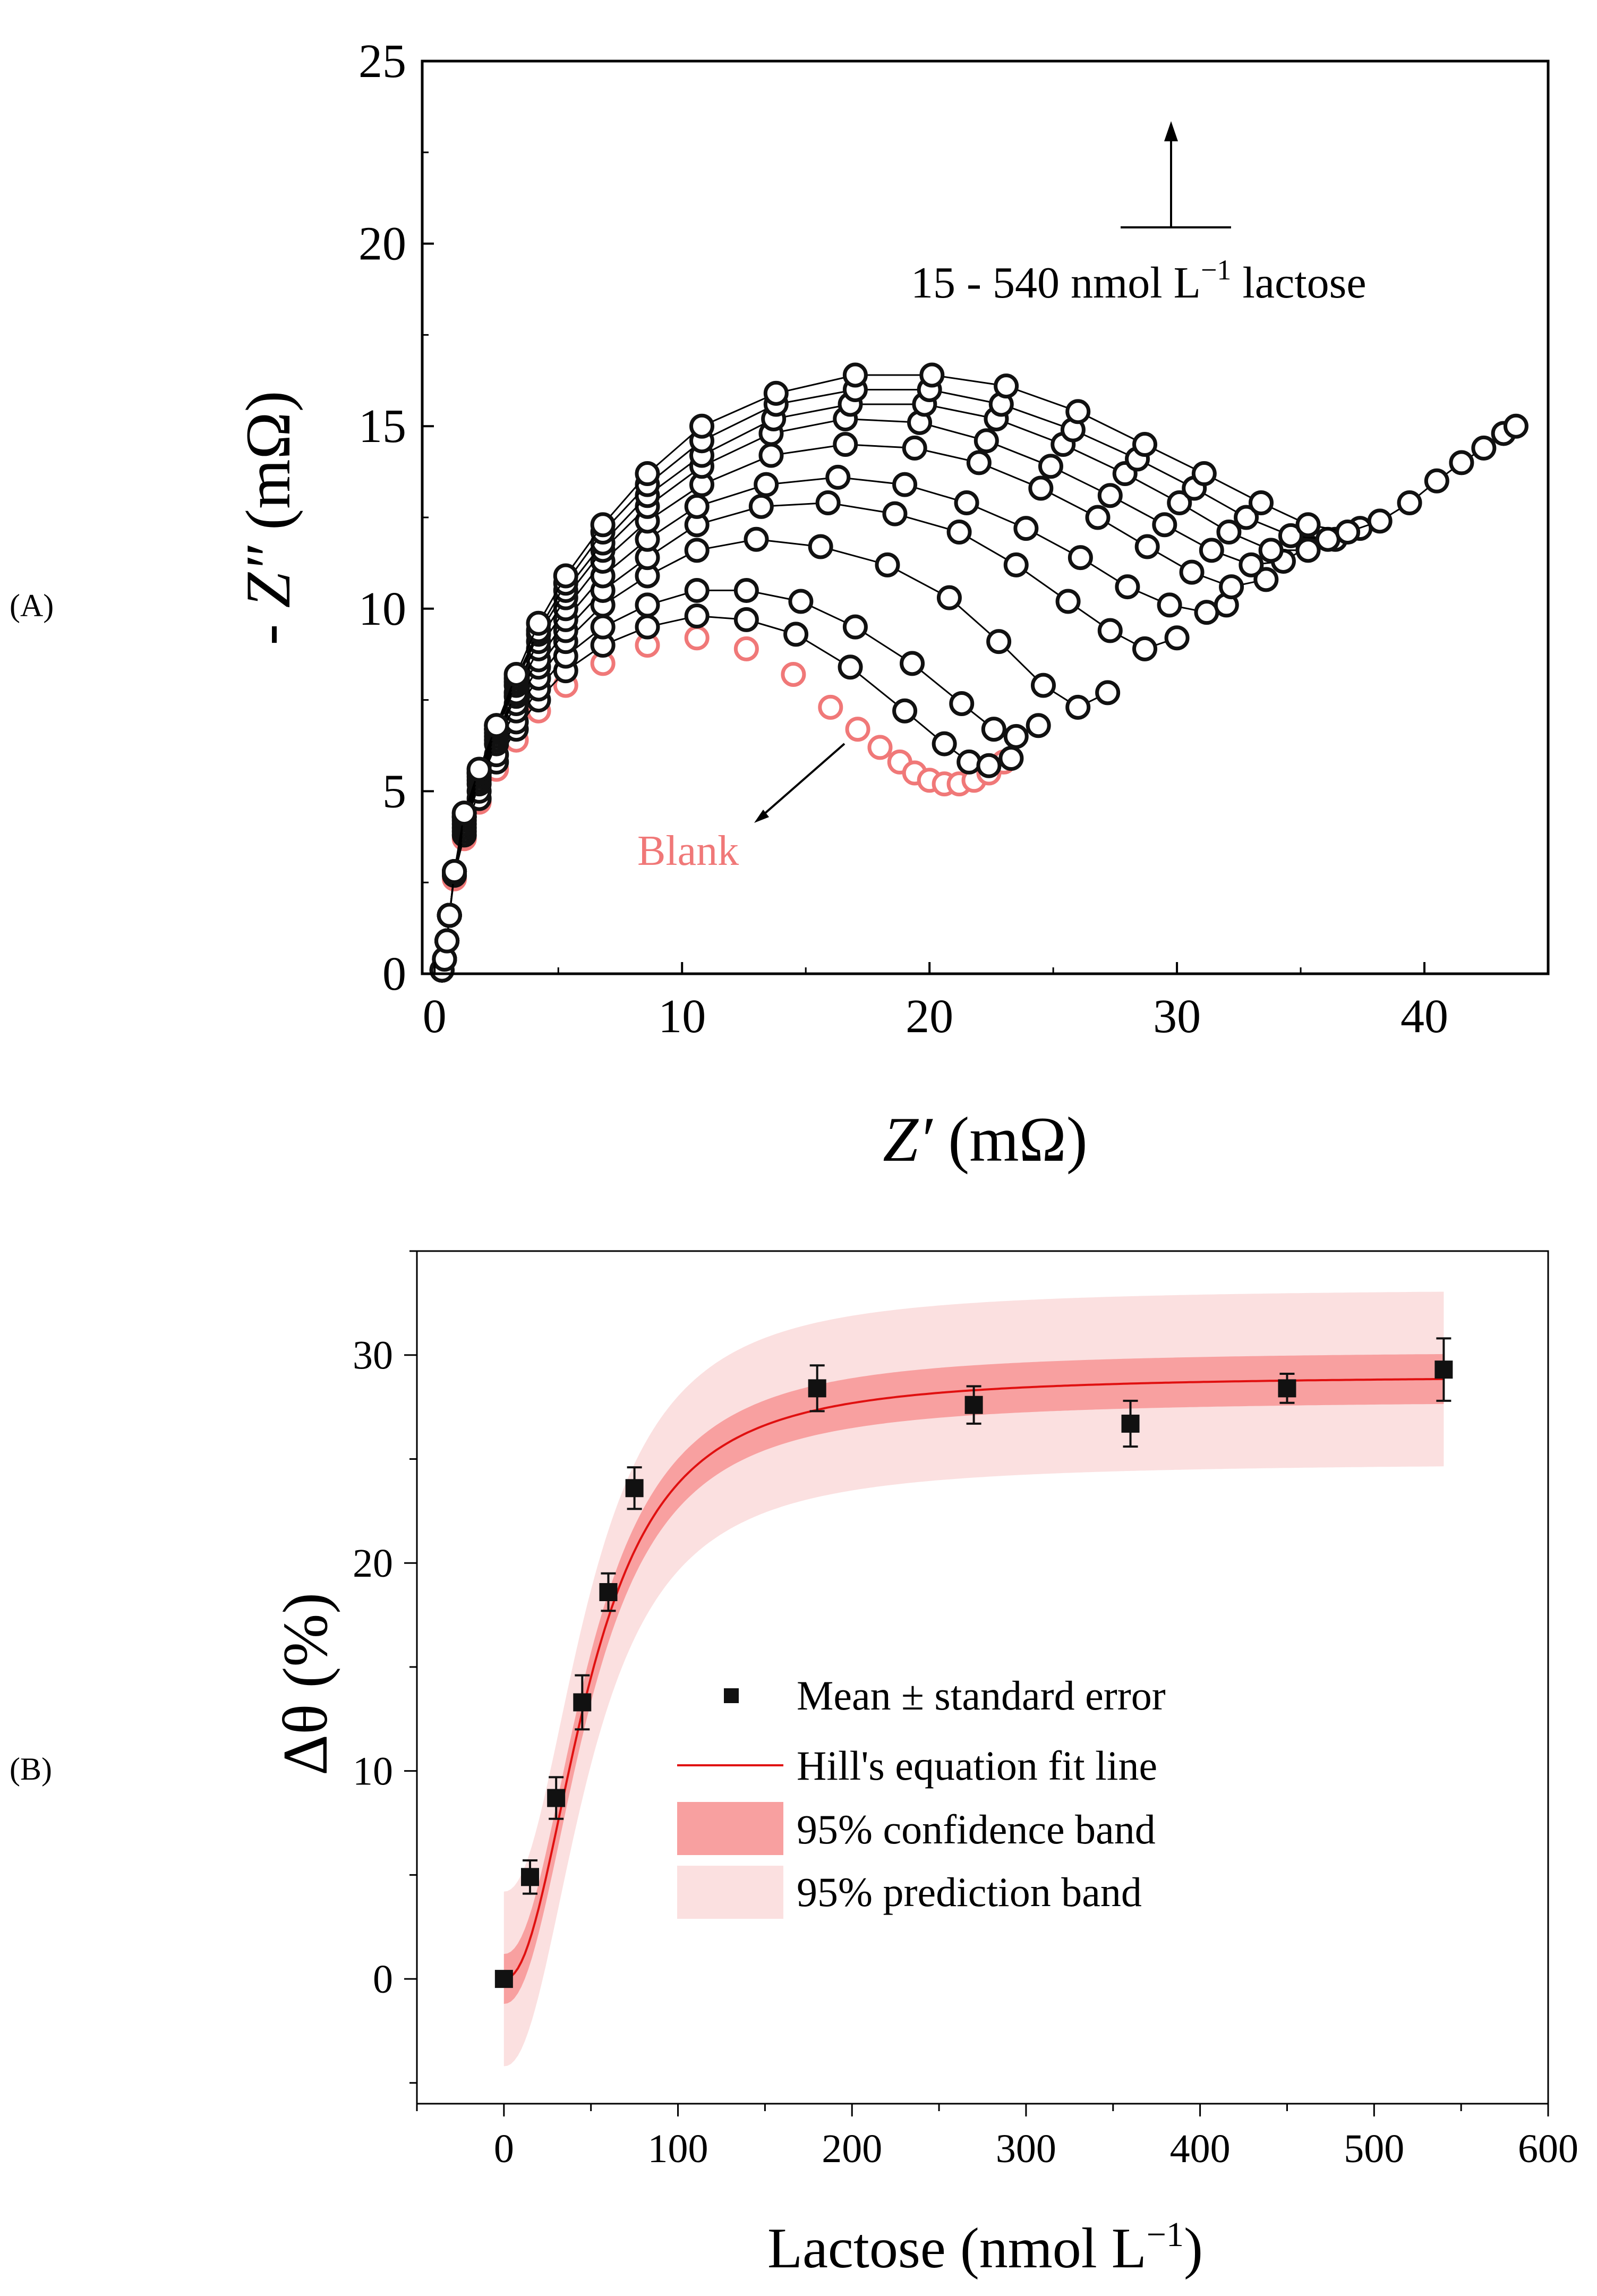  What do you see at coordinates (981, 1696) in the screenshot?
I see `legend-label-points: Mean ± standard error` at bounding box center [981, 1696].